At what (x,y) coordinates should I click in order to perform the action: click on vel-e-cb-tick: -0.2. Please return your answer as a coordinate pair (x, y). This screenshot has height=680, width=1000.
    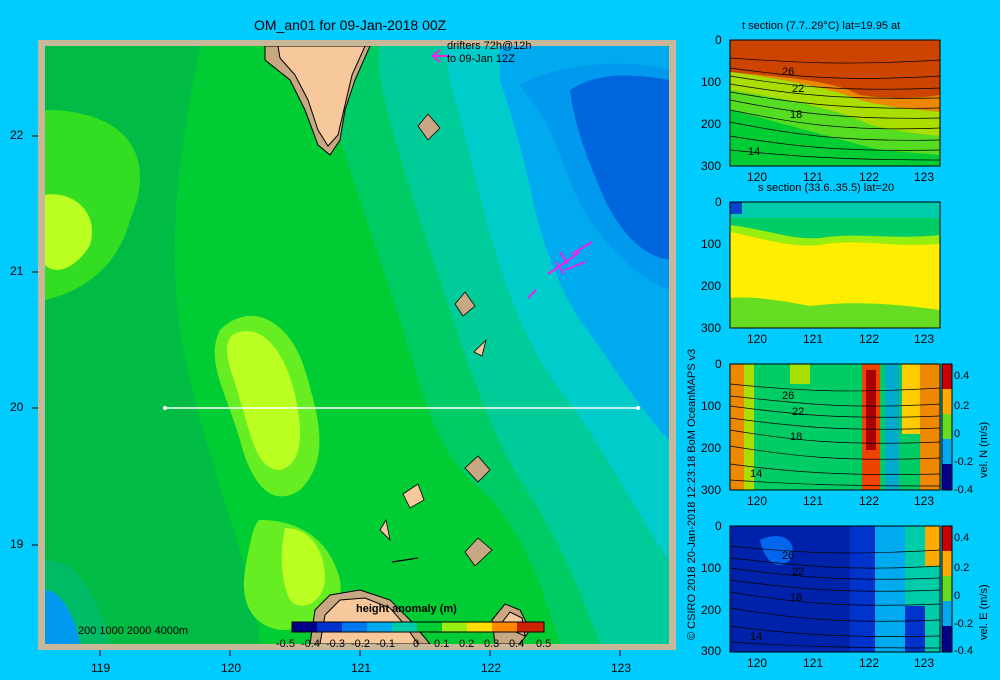
    Looking at the image, I should click on (963, 624).